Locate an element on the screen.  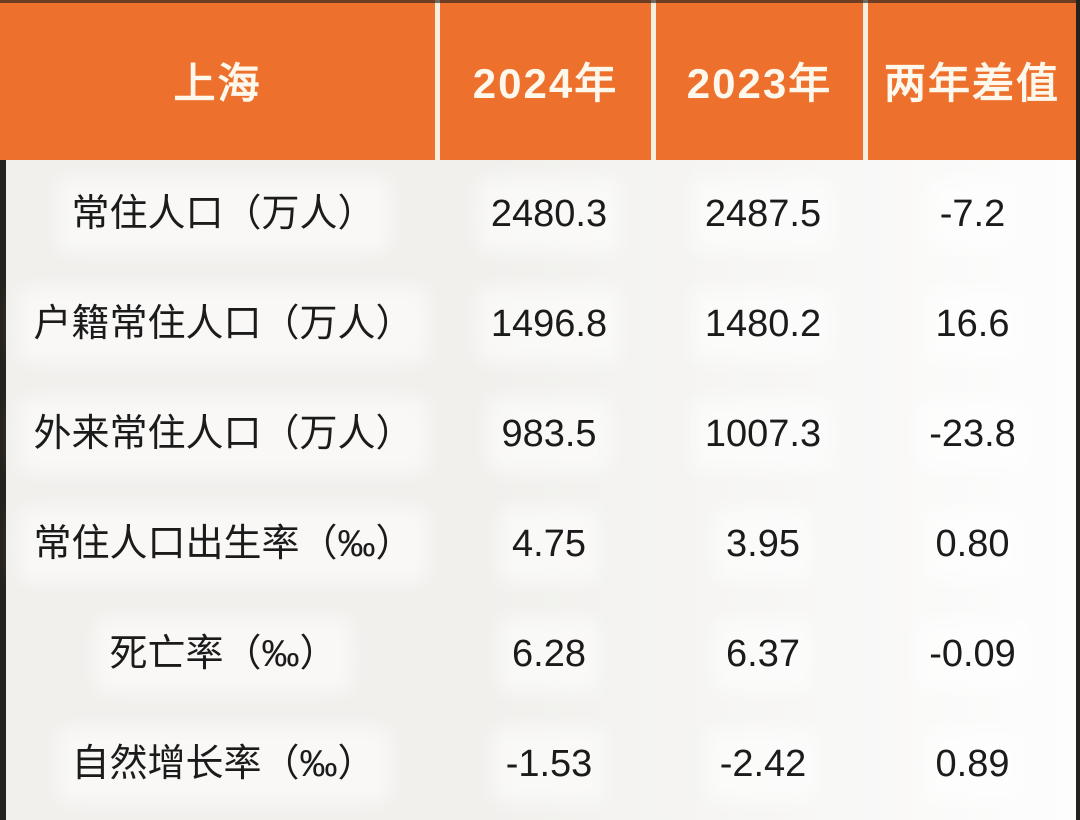
cell-diff-value: 0.89 is located at coordinates (972, 765).